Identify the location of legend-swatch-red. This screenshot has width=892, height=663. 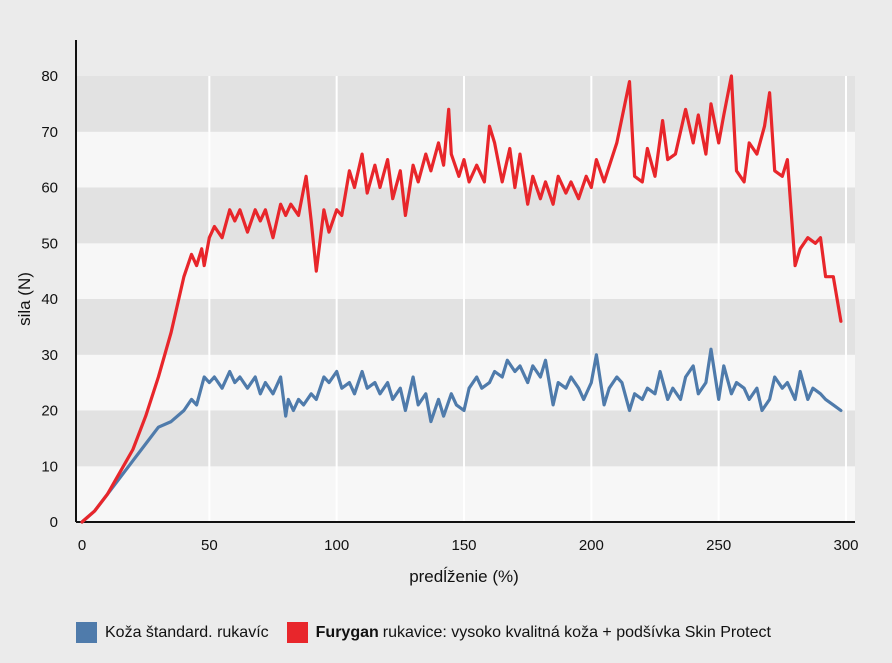
(297, 632).